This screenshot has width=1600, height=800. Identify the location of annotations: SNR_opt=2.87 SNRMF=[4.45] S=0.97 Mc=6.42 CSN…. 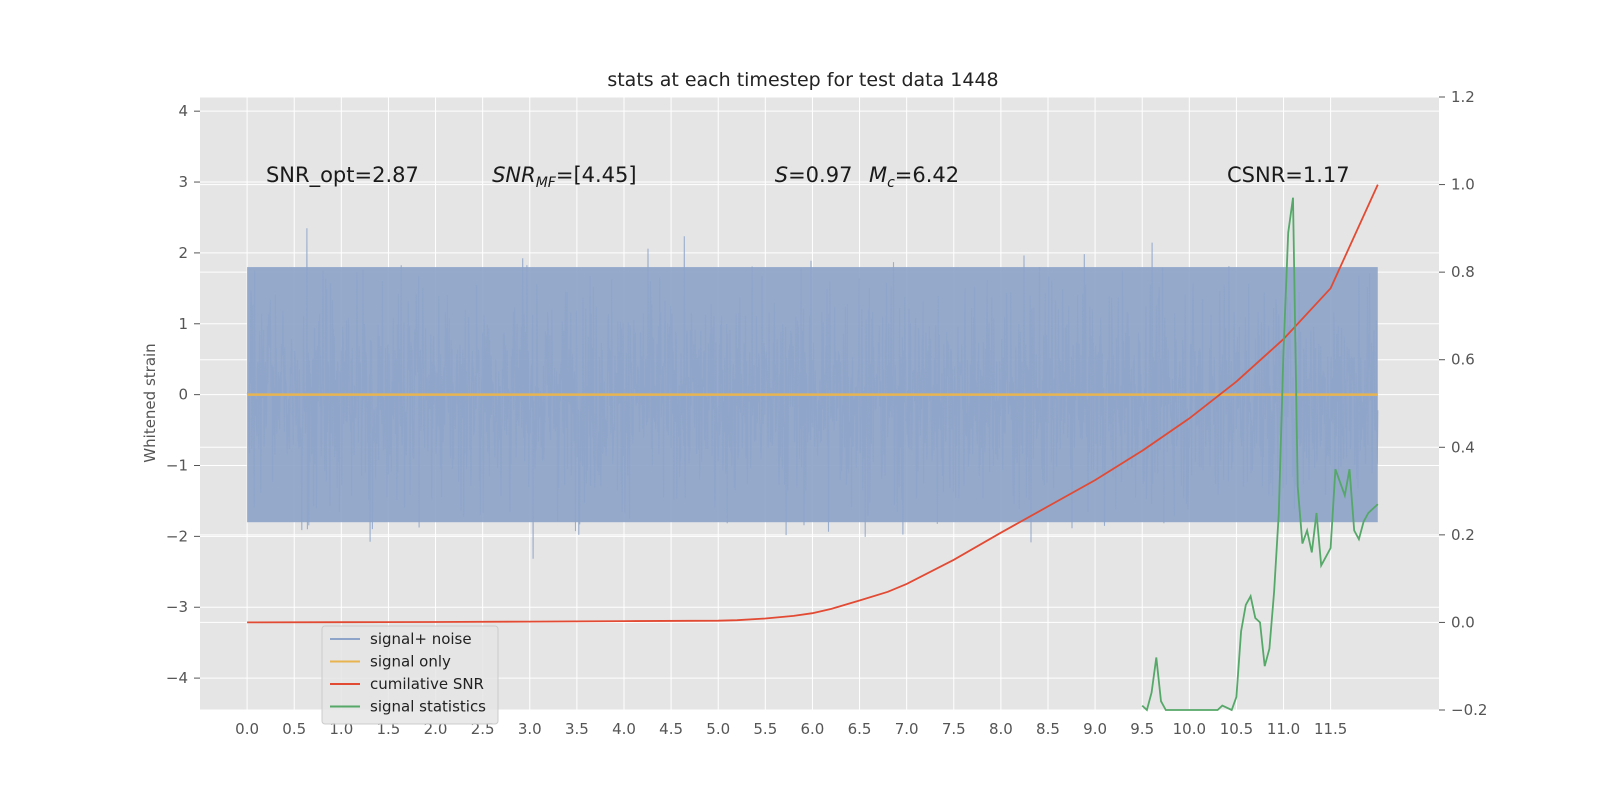
(808, 177).